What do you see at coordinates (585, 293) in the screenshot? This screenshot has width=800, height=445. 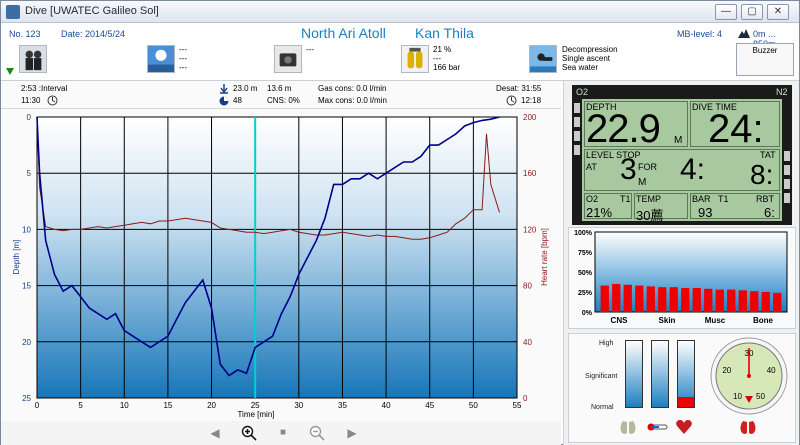 I see `tissue-tick-label: 25%` at bounding box center [585, 293].